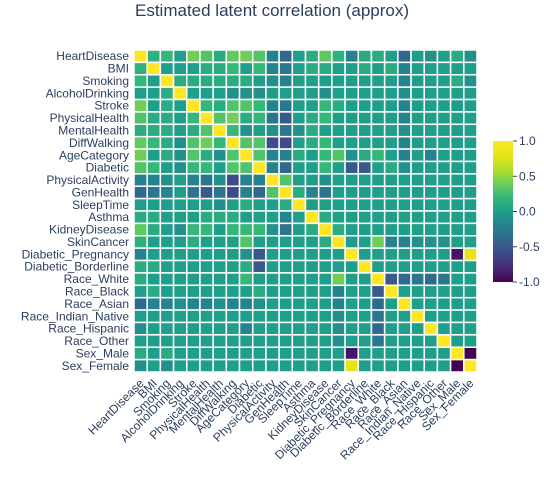  Describe the element at coordinates (89, 118) in the screenshot. I see `y-tick-label: PhysicalHealth` at that location.